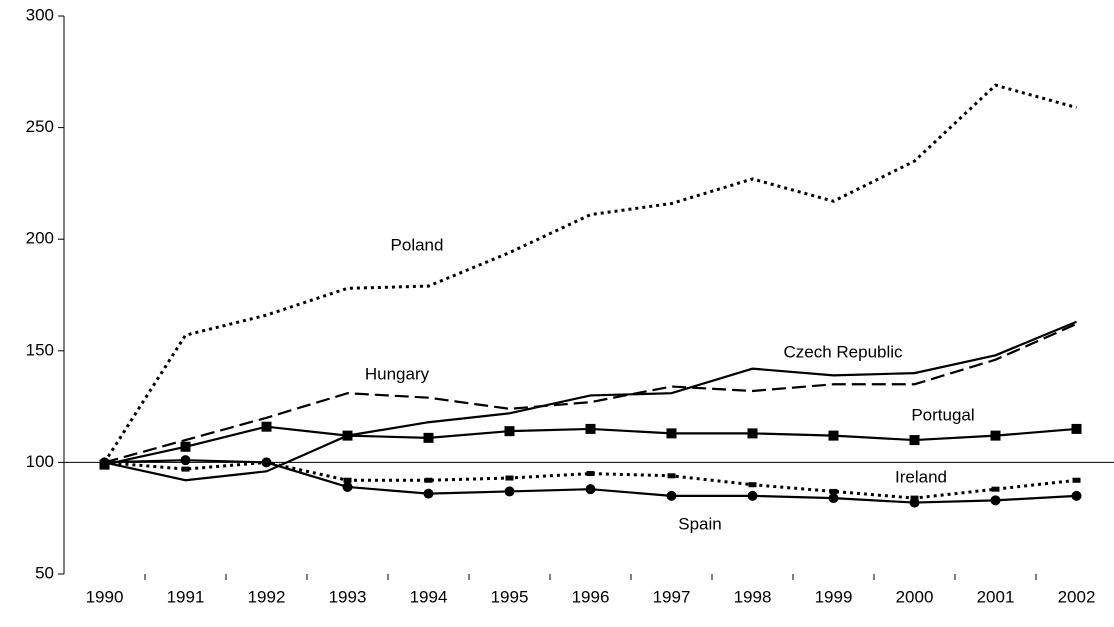 The image size is (1114, 627). Describe the element at coordinates (996, 596) in the screenshot. I see `x-tick-label: 2001` at that location.